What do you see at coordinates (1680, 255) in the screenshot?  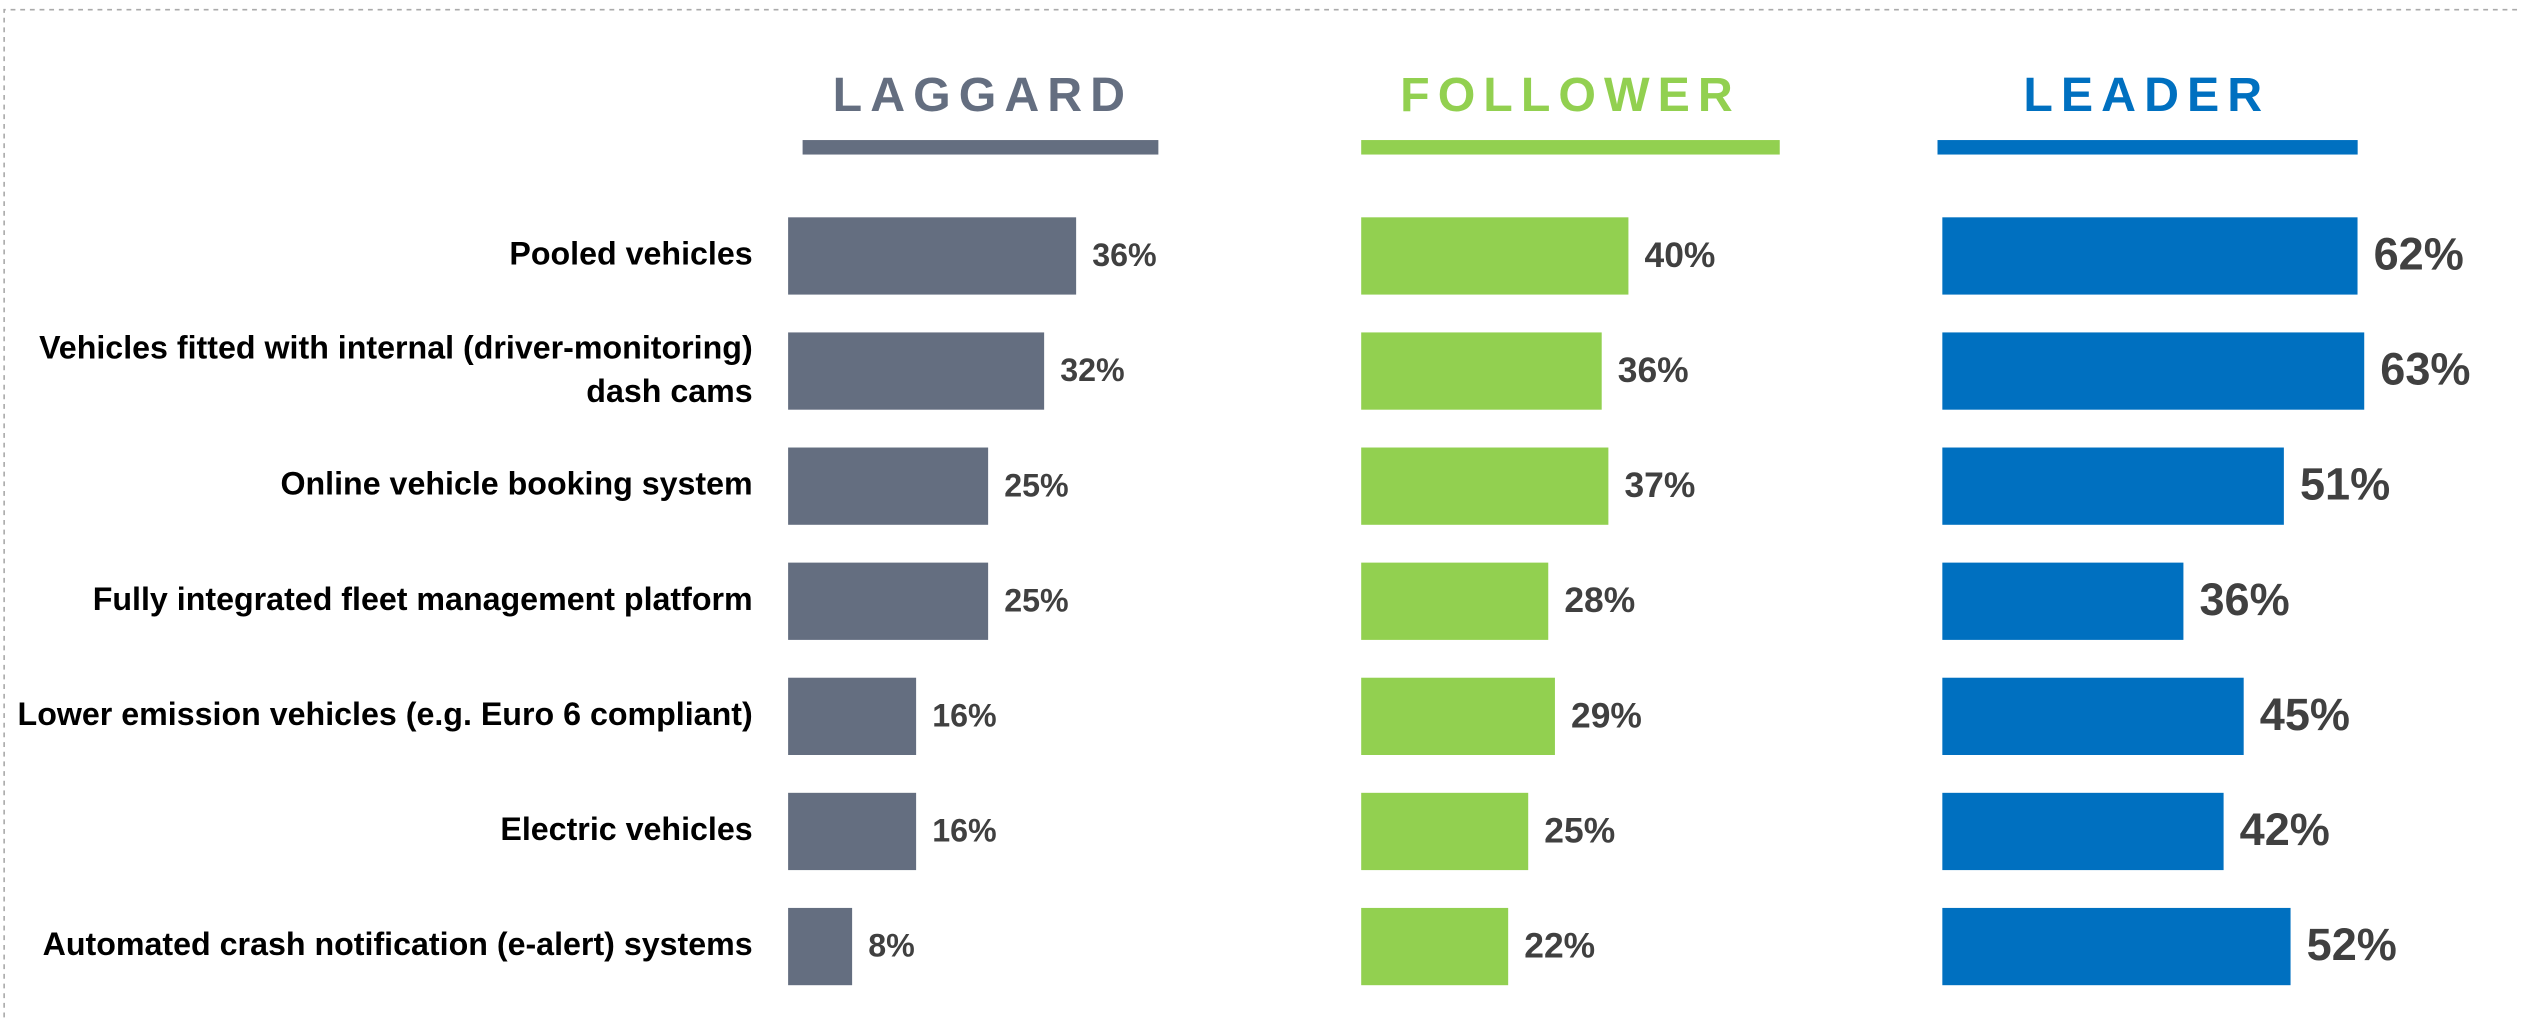 I see `value-label: 40%` at bounding box center [1680, 255].